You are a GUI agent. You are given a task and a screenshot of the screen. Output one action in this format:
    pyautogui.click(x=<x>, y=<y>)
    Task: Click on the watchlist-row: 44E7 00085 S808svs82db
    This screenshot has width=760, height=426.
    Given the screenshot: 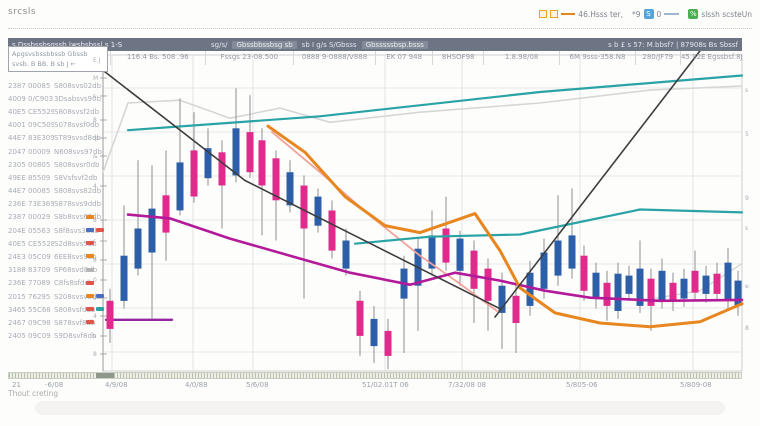 What is the action you would take?
    pyautogui.click(x=58, y=191)
    